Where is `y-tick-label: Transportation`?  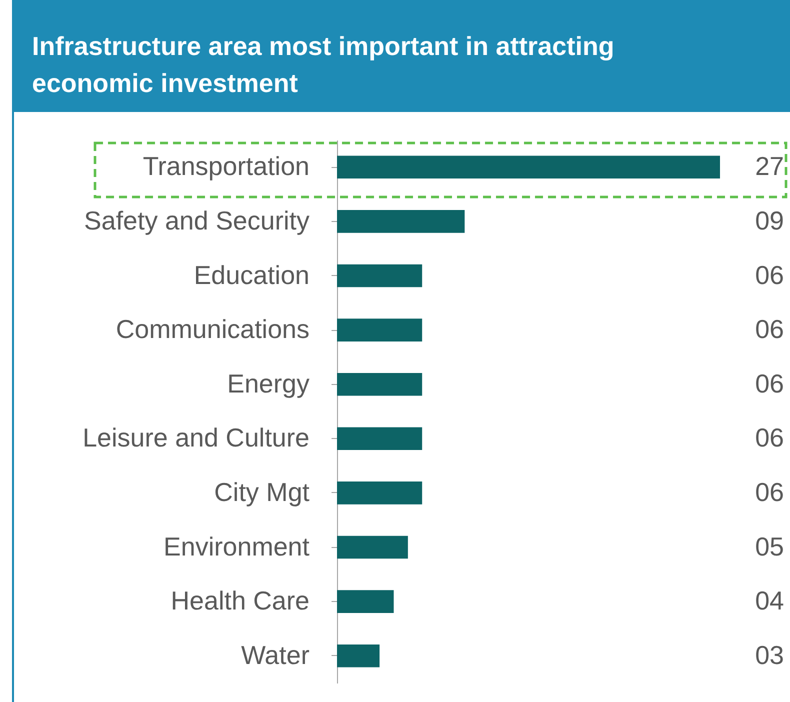 y-tick-label: Transportation is located at coordinates (226, 166).